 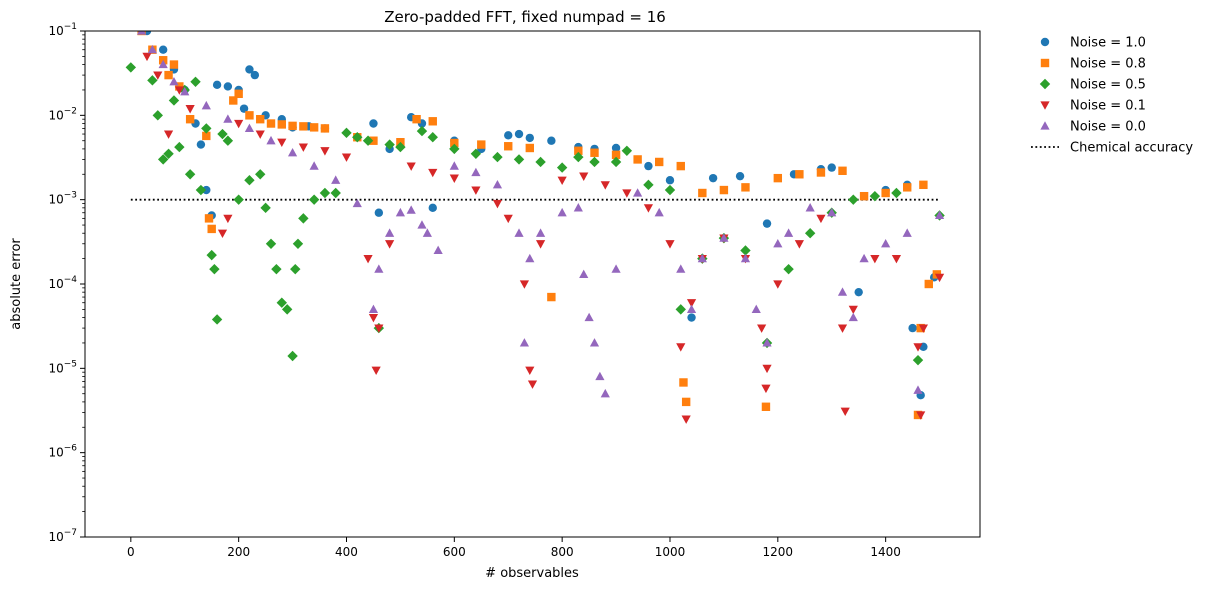 What do you see at coordinates (1108, 64) in the screenshot?
I see `legend-label: Noise = 0.8` at bounding box center [1108, 64].